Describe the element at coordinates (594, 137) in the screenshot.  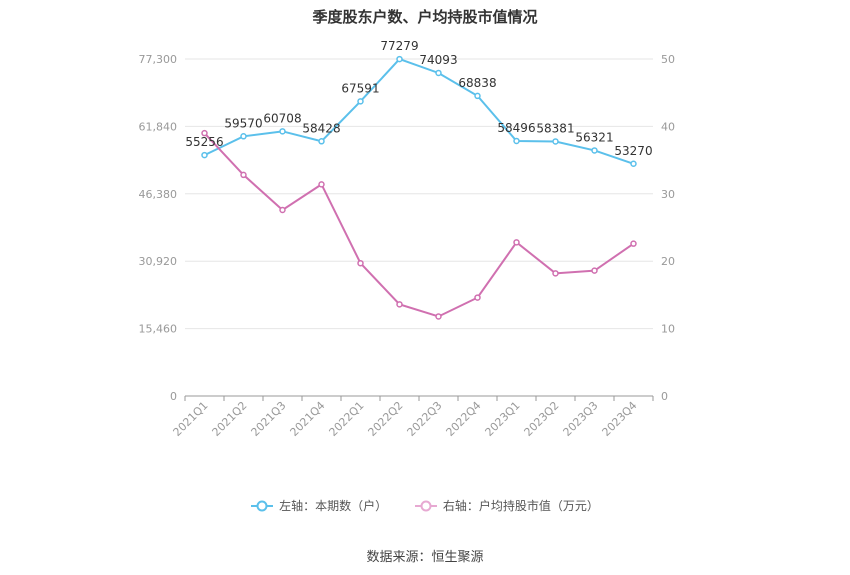
I see `data-label: 56321` at that location.